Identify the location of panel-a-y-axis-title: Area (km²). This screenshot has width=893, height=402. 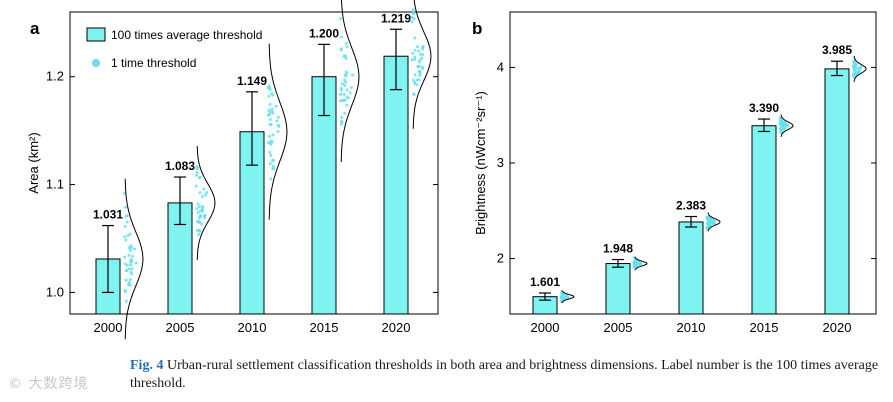
(33, 162).